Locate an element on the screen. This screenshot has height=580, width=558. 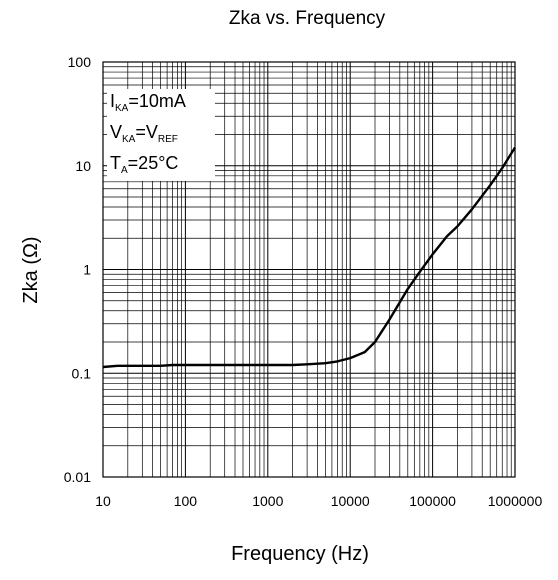
annotation-box is located at coordinates (161, 135).